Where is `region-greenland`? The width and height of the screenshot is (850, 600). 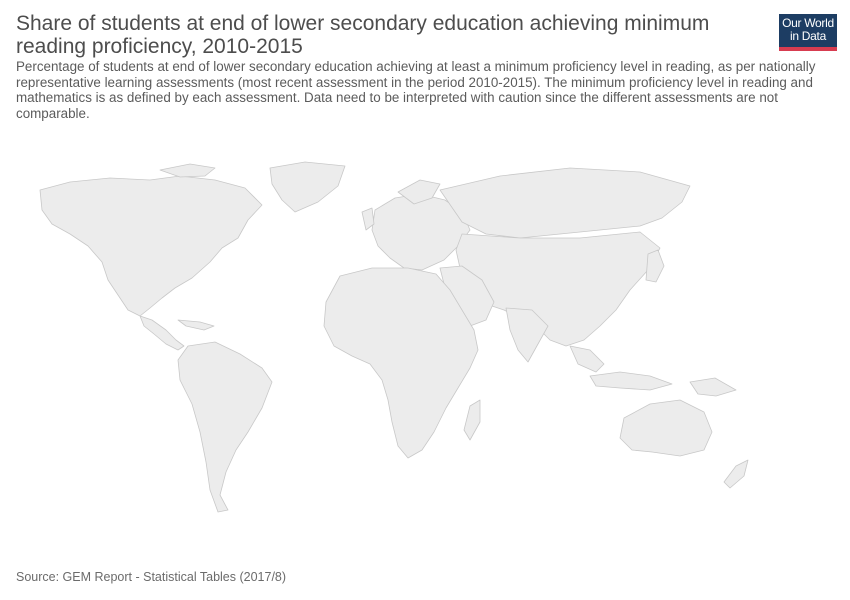
region-greenland is located at coordinates (307, 187).